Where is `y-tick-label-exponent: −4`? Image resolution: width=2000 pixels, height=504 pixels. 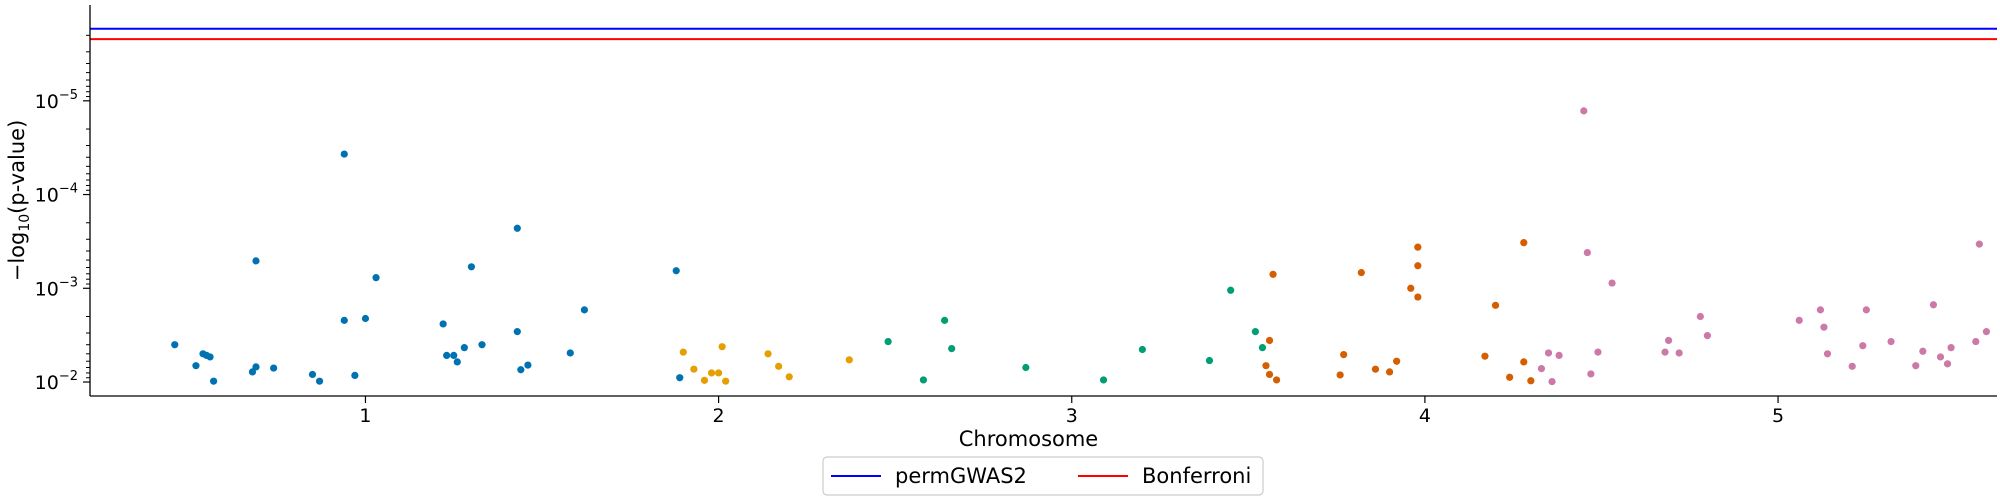 y-tick-label-exponent: −4 is located at coordinates (68, 189).